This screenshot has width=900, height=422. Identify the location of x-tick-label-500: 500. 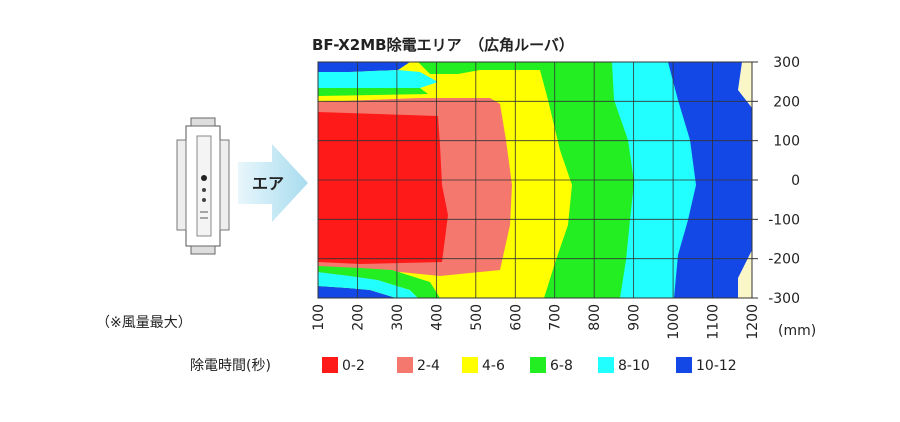
(477, 317).